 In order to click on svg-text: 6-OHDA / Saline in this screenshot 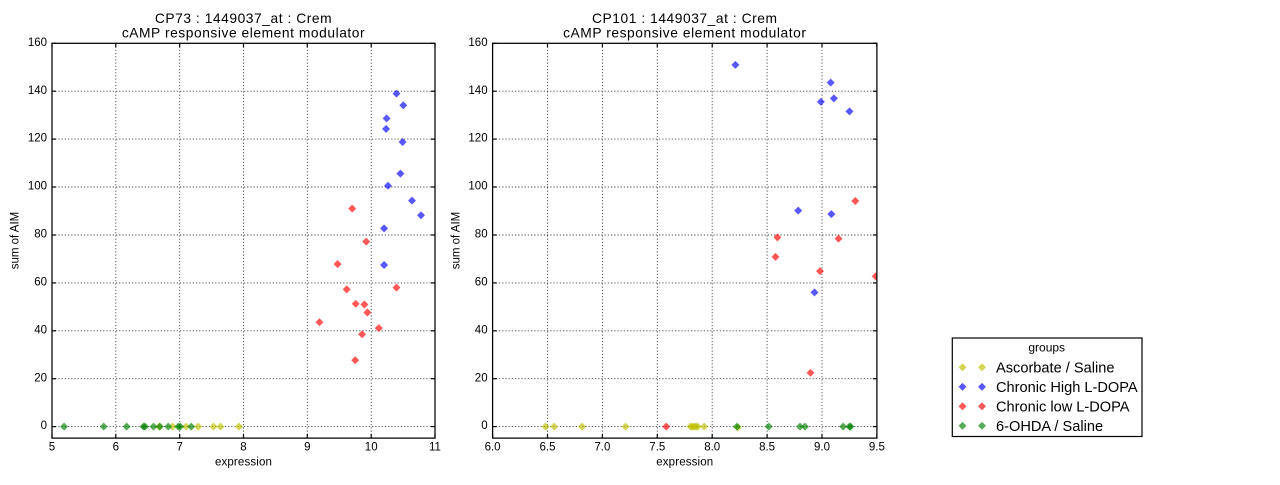, I will do `click(1049, 427)`.